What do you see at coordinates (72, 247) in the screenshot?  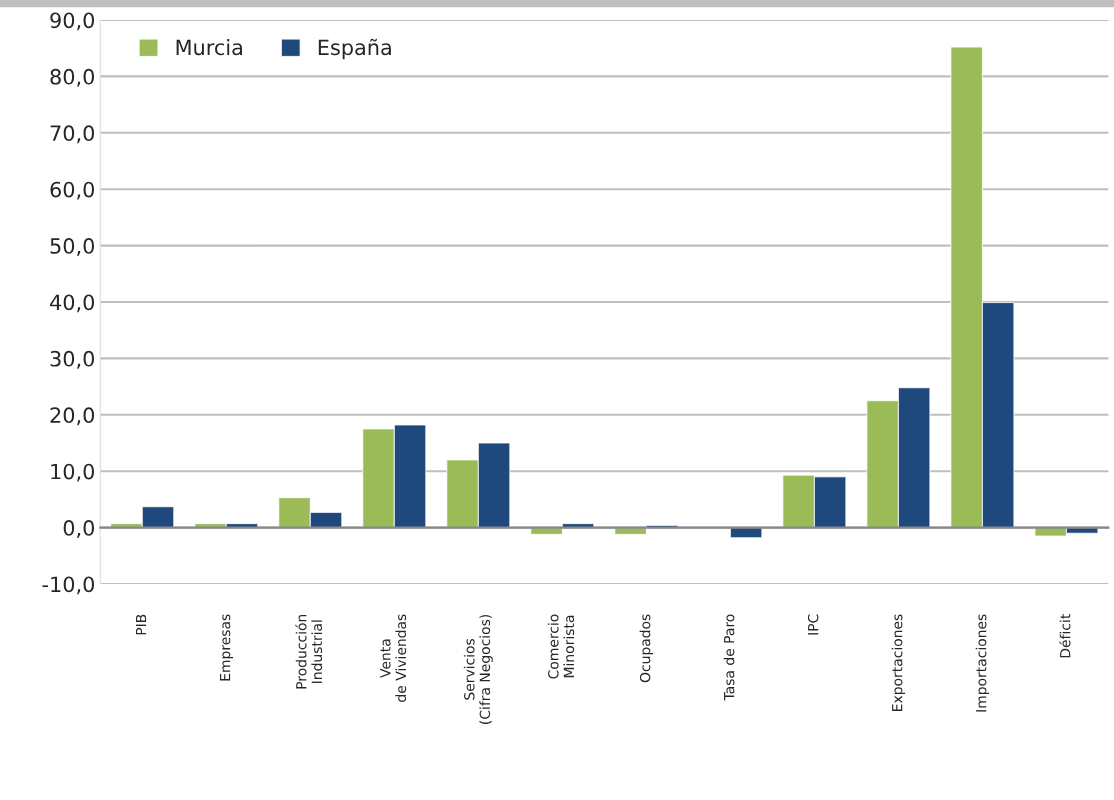 I see `y-tick-label: 50,0` at bounding box center [72, 247].